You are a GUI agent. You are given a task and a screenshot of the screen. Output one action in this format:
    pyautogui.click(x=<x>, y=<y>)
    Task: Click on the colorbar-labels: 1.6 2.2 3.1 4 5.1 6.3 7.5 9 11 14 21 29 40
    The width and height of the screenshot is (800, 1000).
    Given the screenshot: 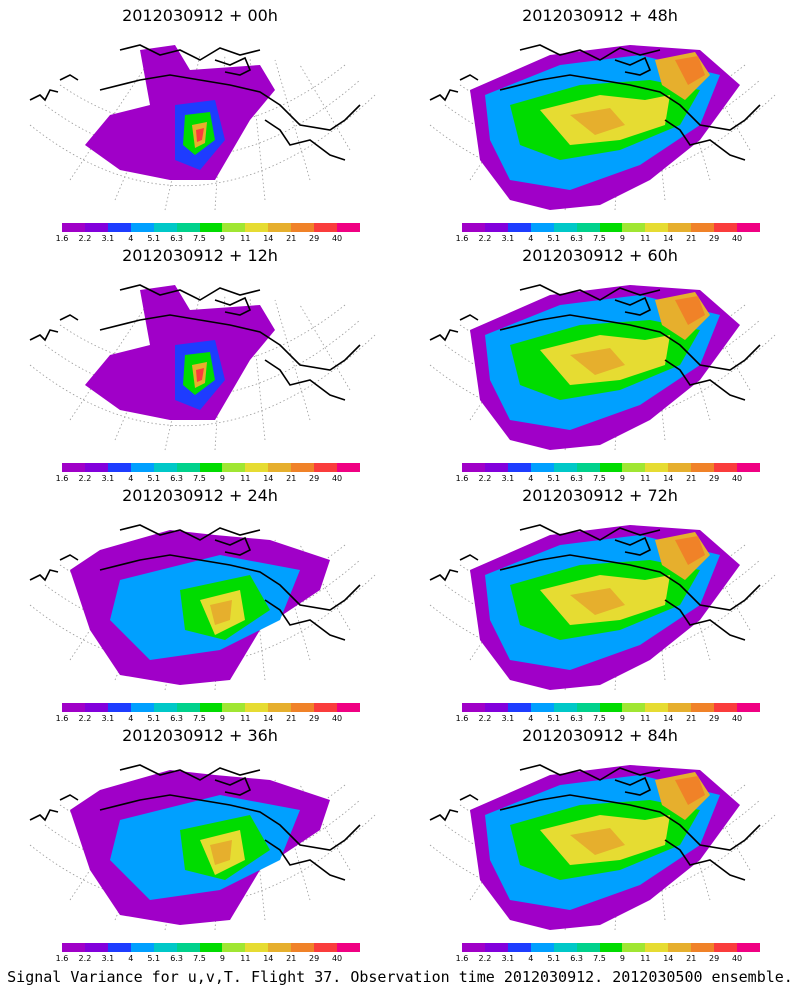 What is the action you would take?
    pyautogui.click(x=600, y=719)
    